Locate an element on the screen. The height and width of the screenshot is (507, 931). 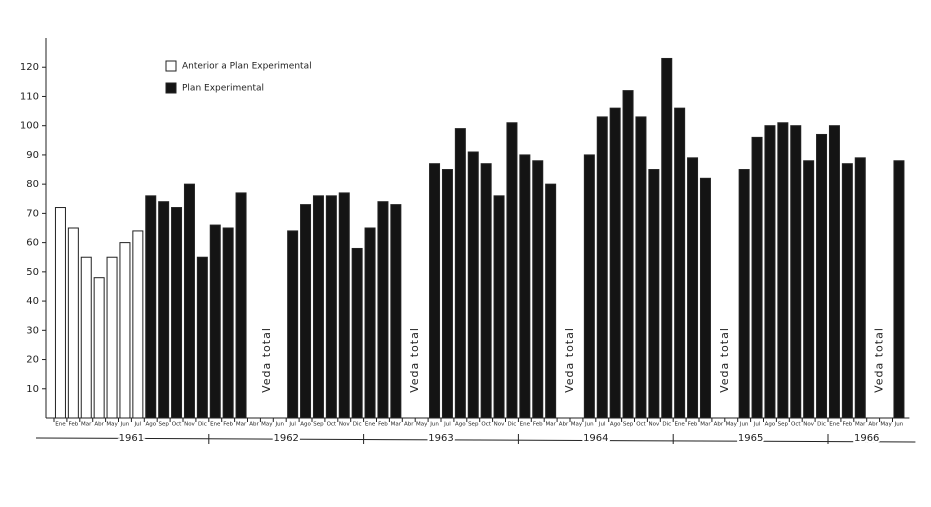
legend-label: Plan Experimental is located at coordinates (223, 89).